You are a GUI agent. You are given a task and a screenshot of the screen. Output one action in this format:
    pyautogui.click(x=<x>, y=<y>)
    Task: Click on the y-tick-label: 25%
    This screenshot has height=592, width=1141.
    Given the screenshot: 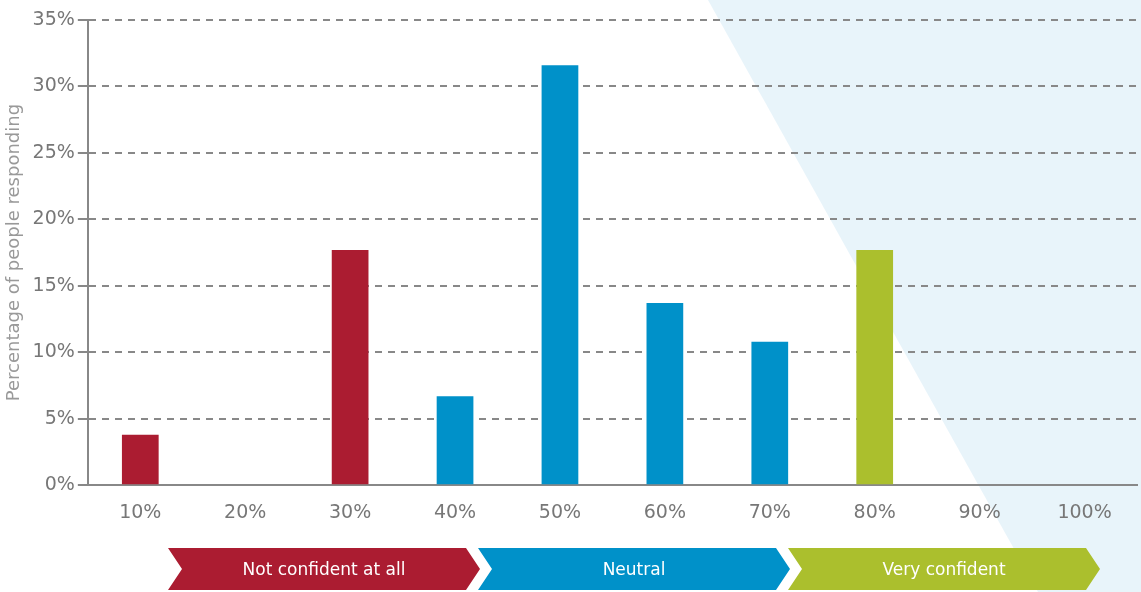 What is the action you would take?
    pyautogui.click(x=53, y=150)
    